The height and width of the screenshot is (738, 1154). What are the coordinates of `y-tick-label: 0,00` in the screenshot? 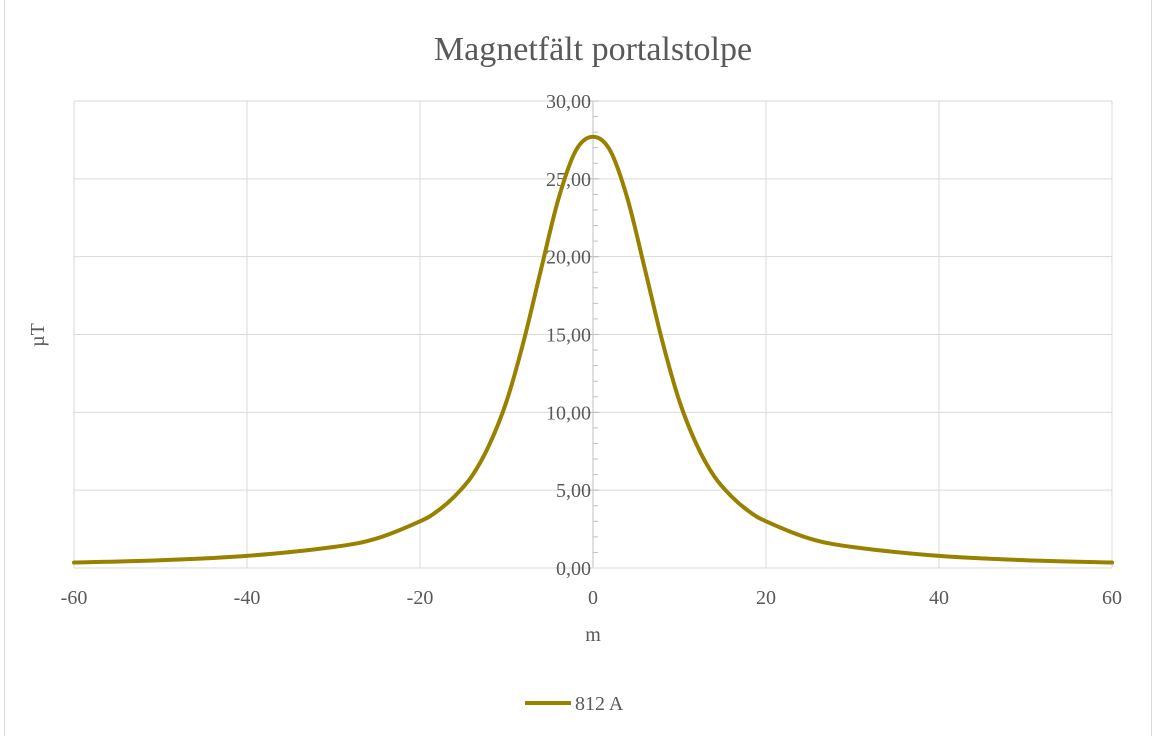 It's located at (573, 569).